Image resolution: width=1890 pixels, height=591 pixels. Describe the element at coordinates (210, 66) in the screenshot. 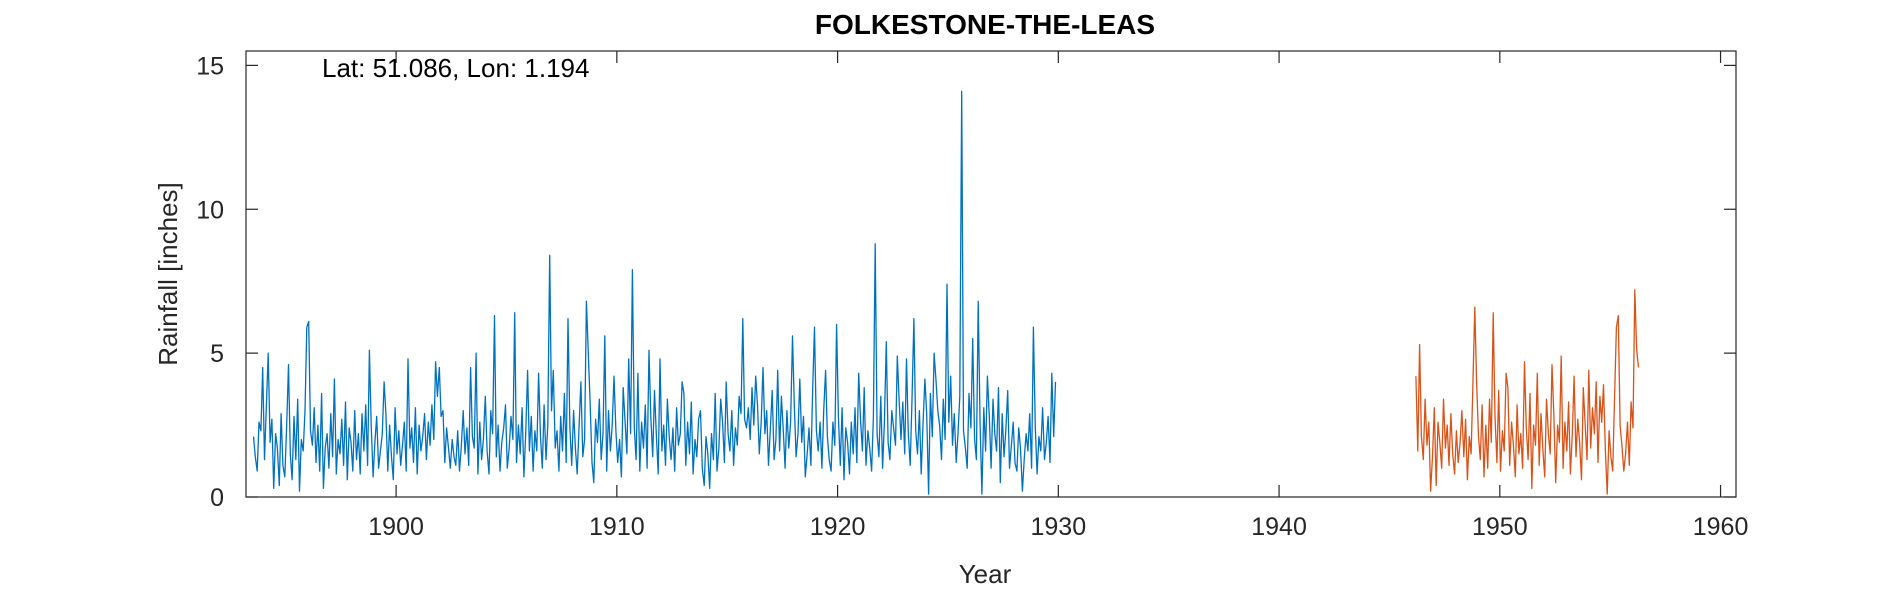

I see `y-tick-label: 15` at that location.